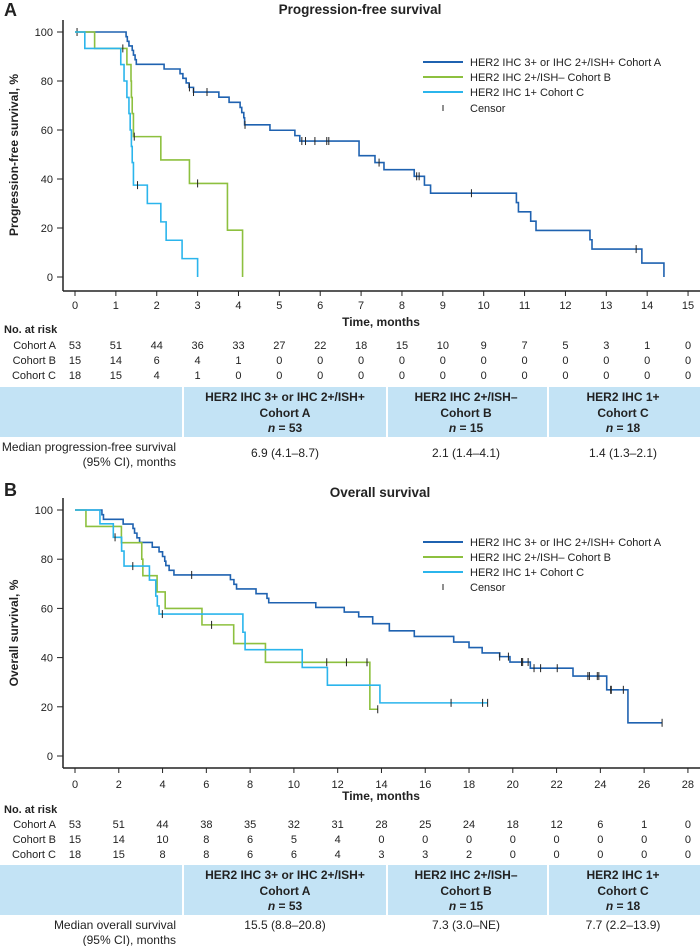  What do you see at coordinates (469, 906) in the screenshot?
I see `n-value: = 15` at bounding box center [469, 906].